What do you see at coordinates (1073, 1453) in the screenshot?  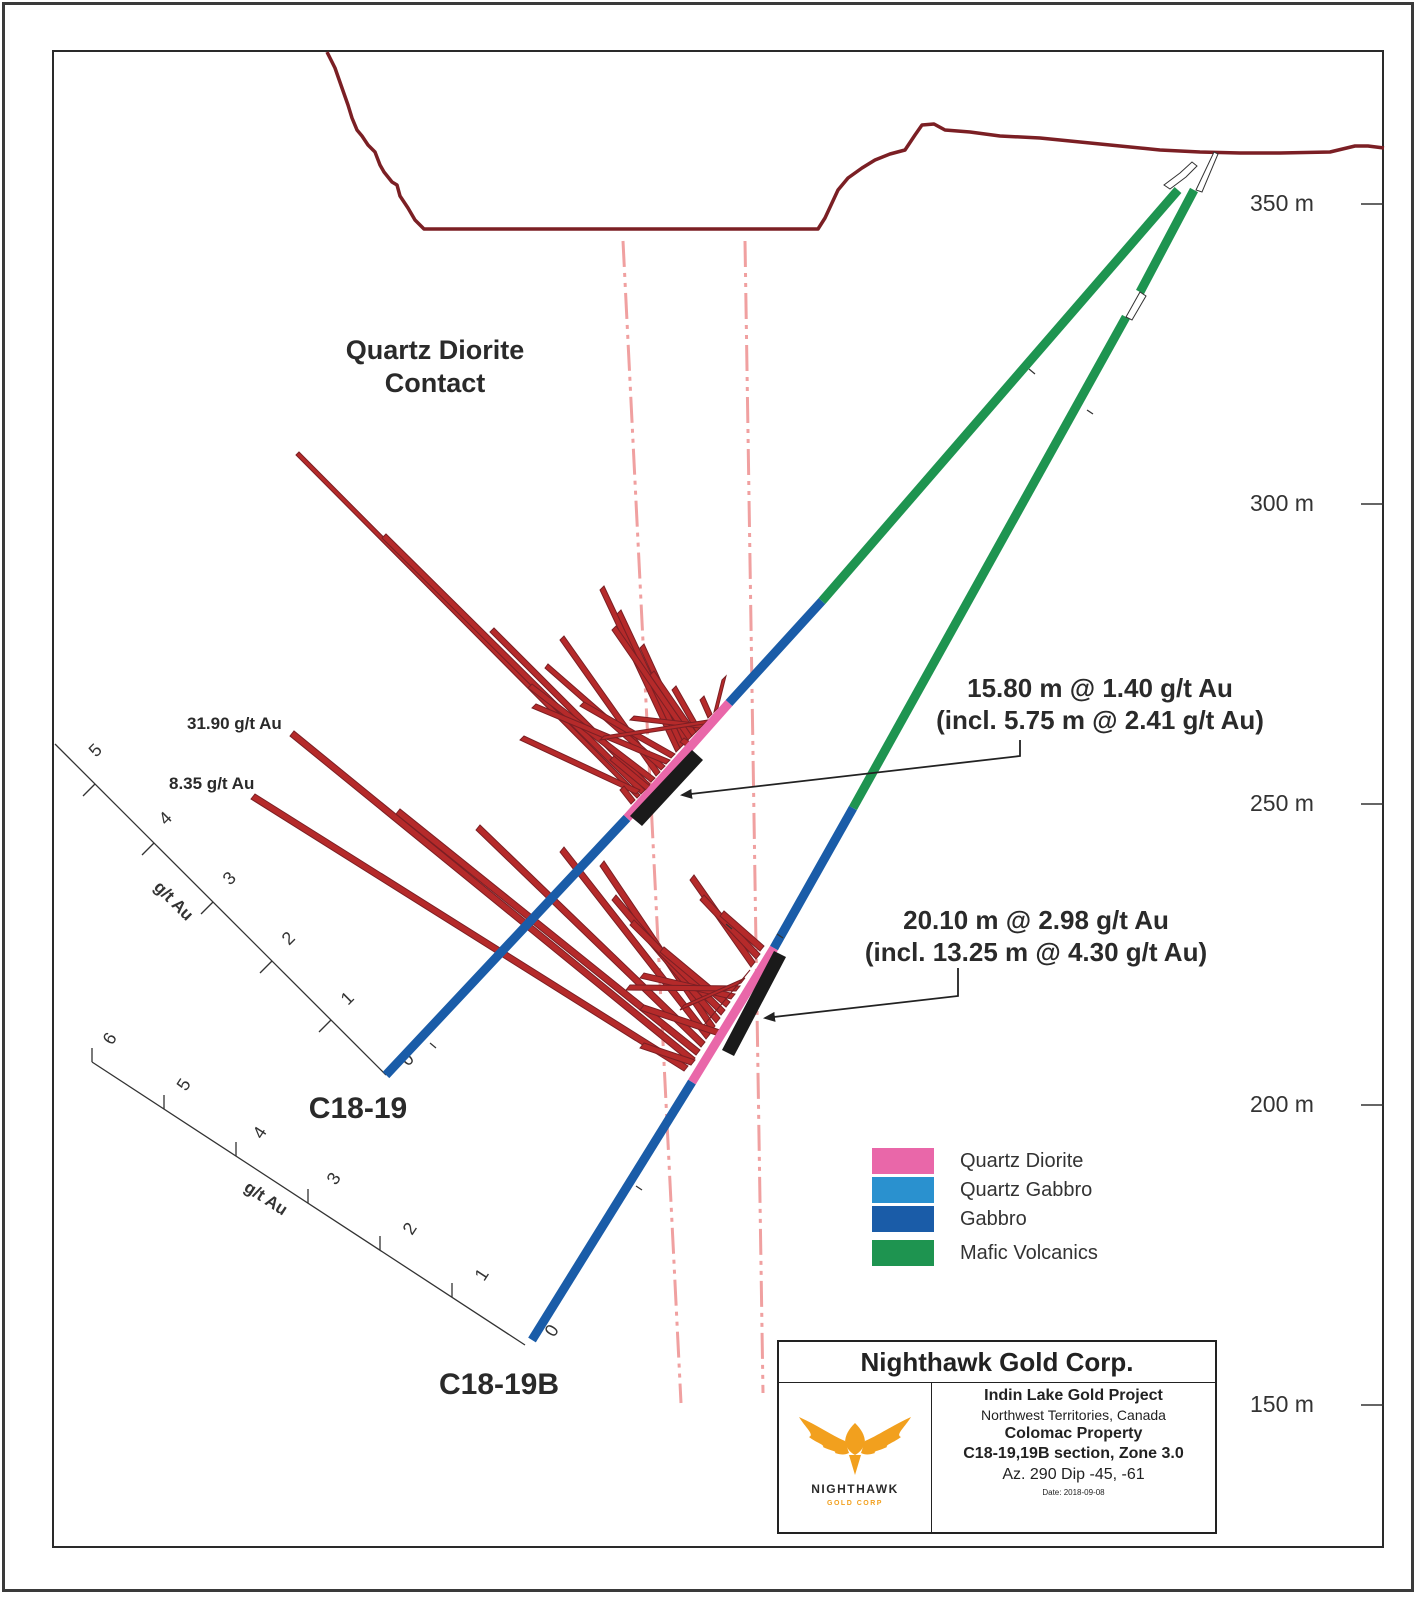 I see `section-name: C18-19,19B section, Zone 3.0` at bounding box center [1073, 1453].